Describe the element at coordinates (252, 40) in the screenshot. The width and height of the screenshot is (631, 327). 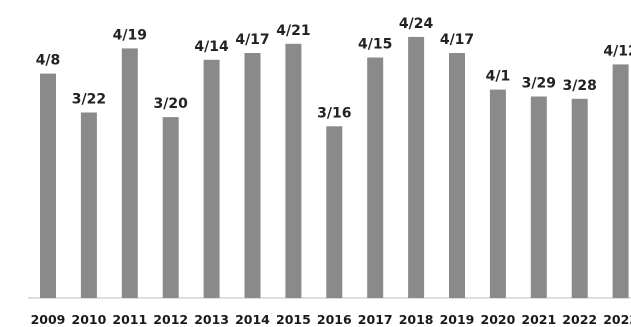
I see `data-label-2014: 4/17` at that location.